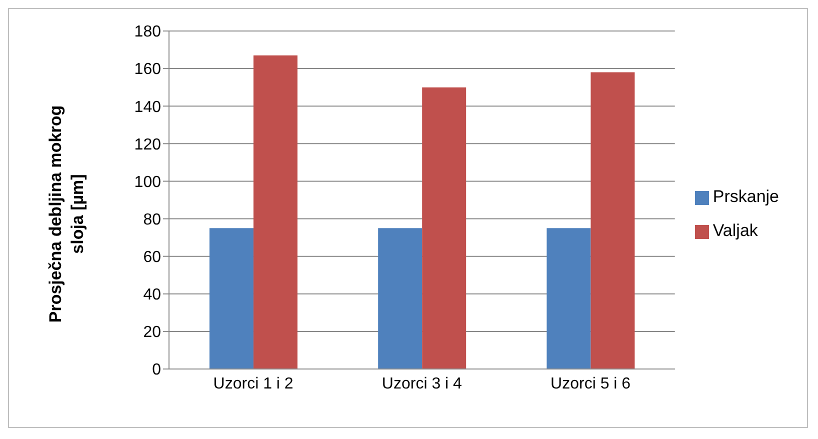 The width and height of the screenshot is (818, 439). Describe the element at coordinates (157, 370) in the screenshot. I see `y-tick-label: 0` at that location.